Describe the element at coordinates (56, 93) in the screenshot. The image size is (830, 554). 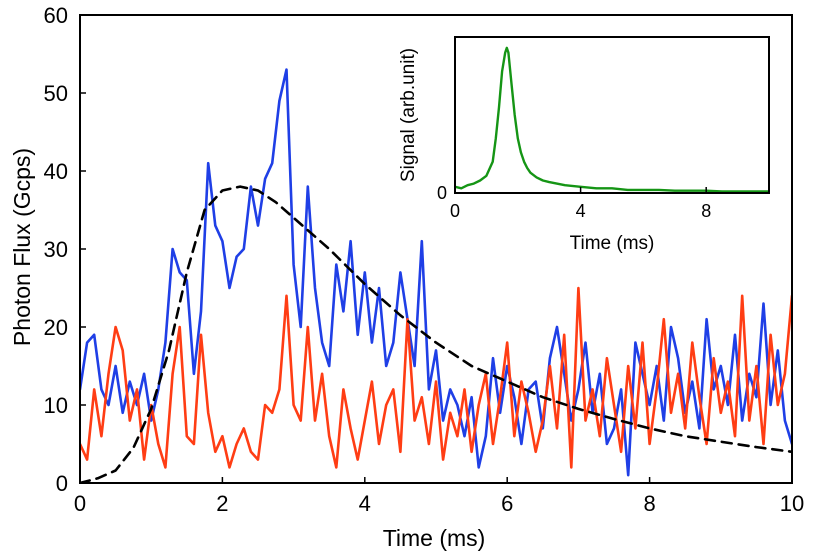
I see `main-y-tick-label-5: 50` at that location.